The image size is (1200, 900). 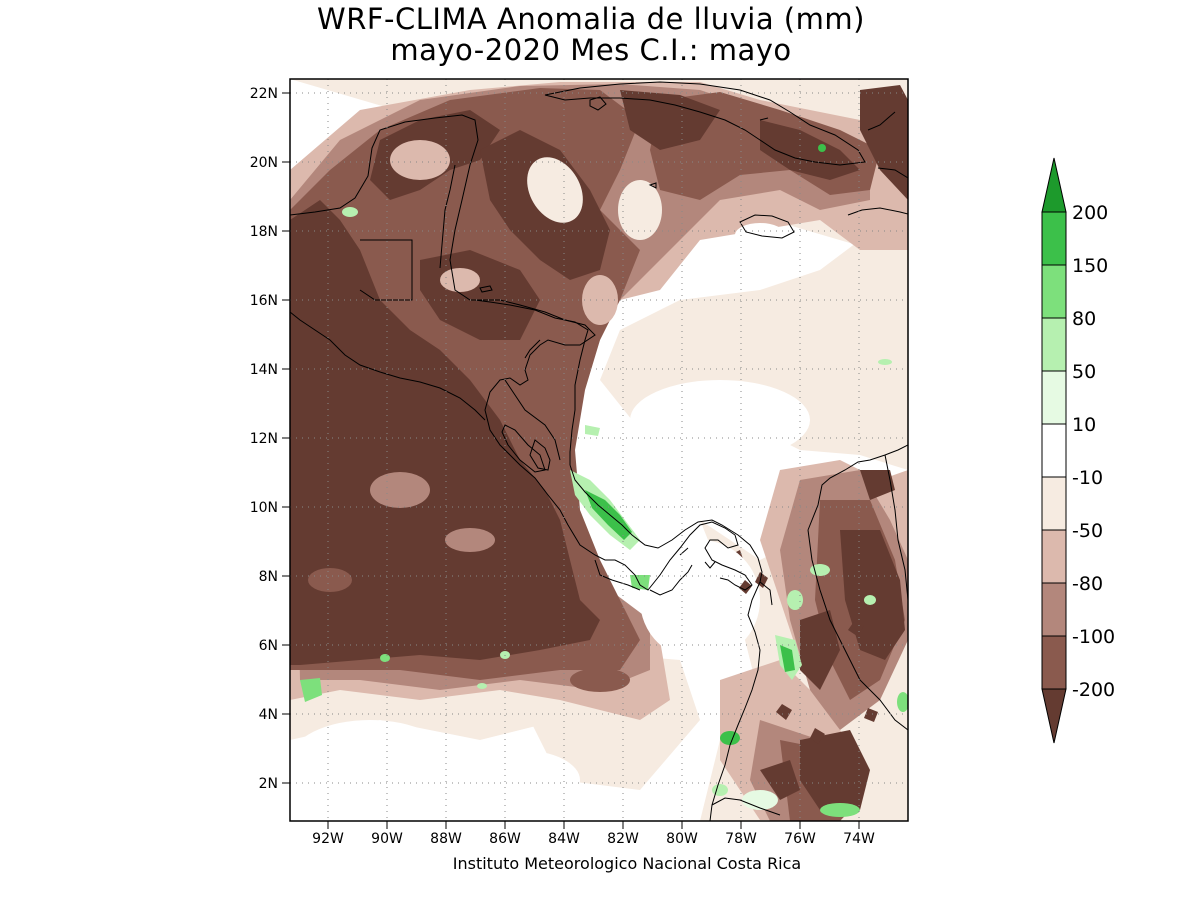 What do you see at coordinates (1084, 372) in the screenshot?
I see `colorbar-label: 50` at bounding box center [1084, 372].